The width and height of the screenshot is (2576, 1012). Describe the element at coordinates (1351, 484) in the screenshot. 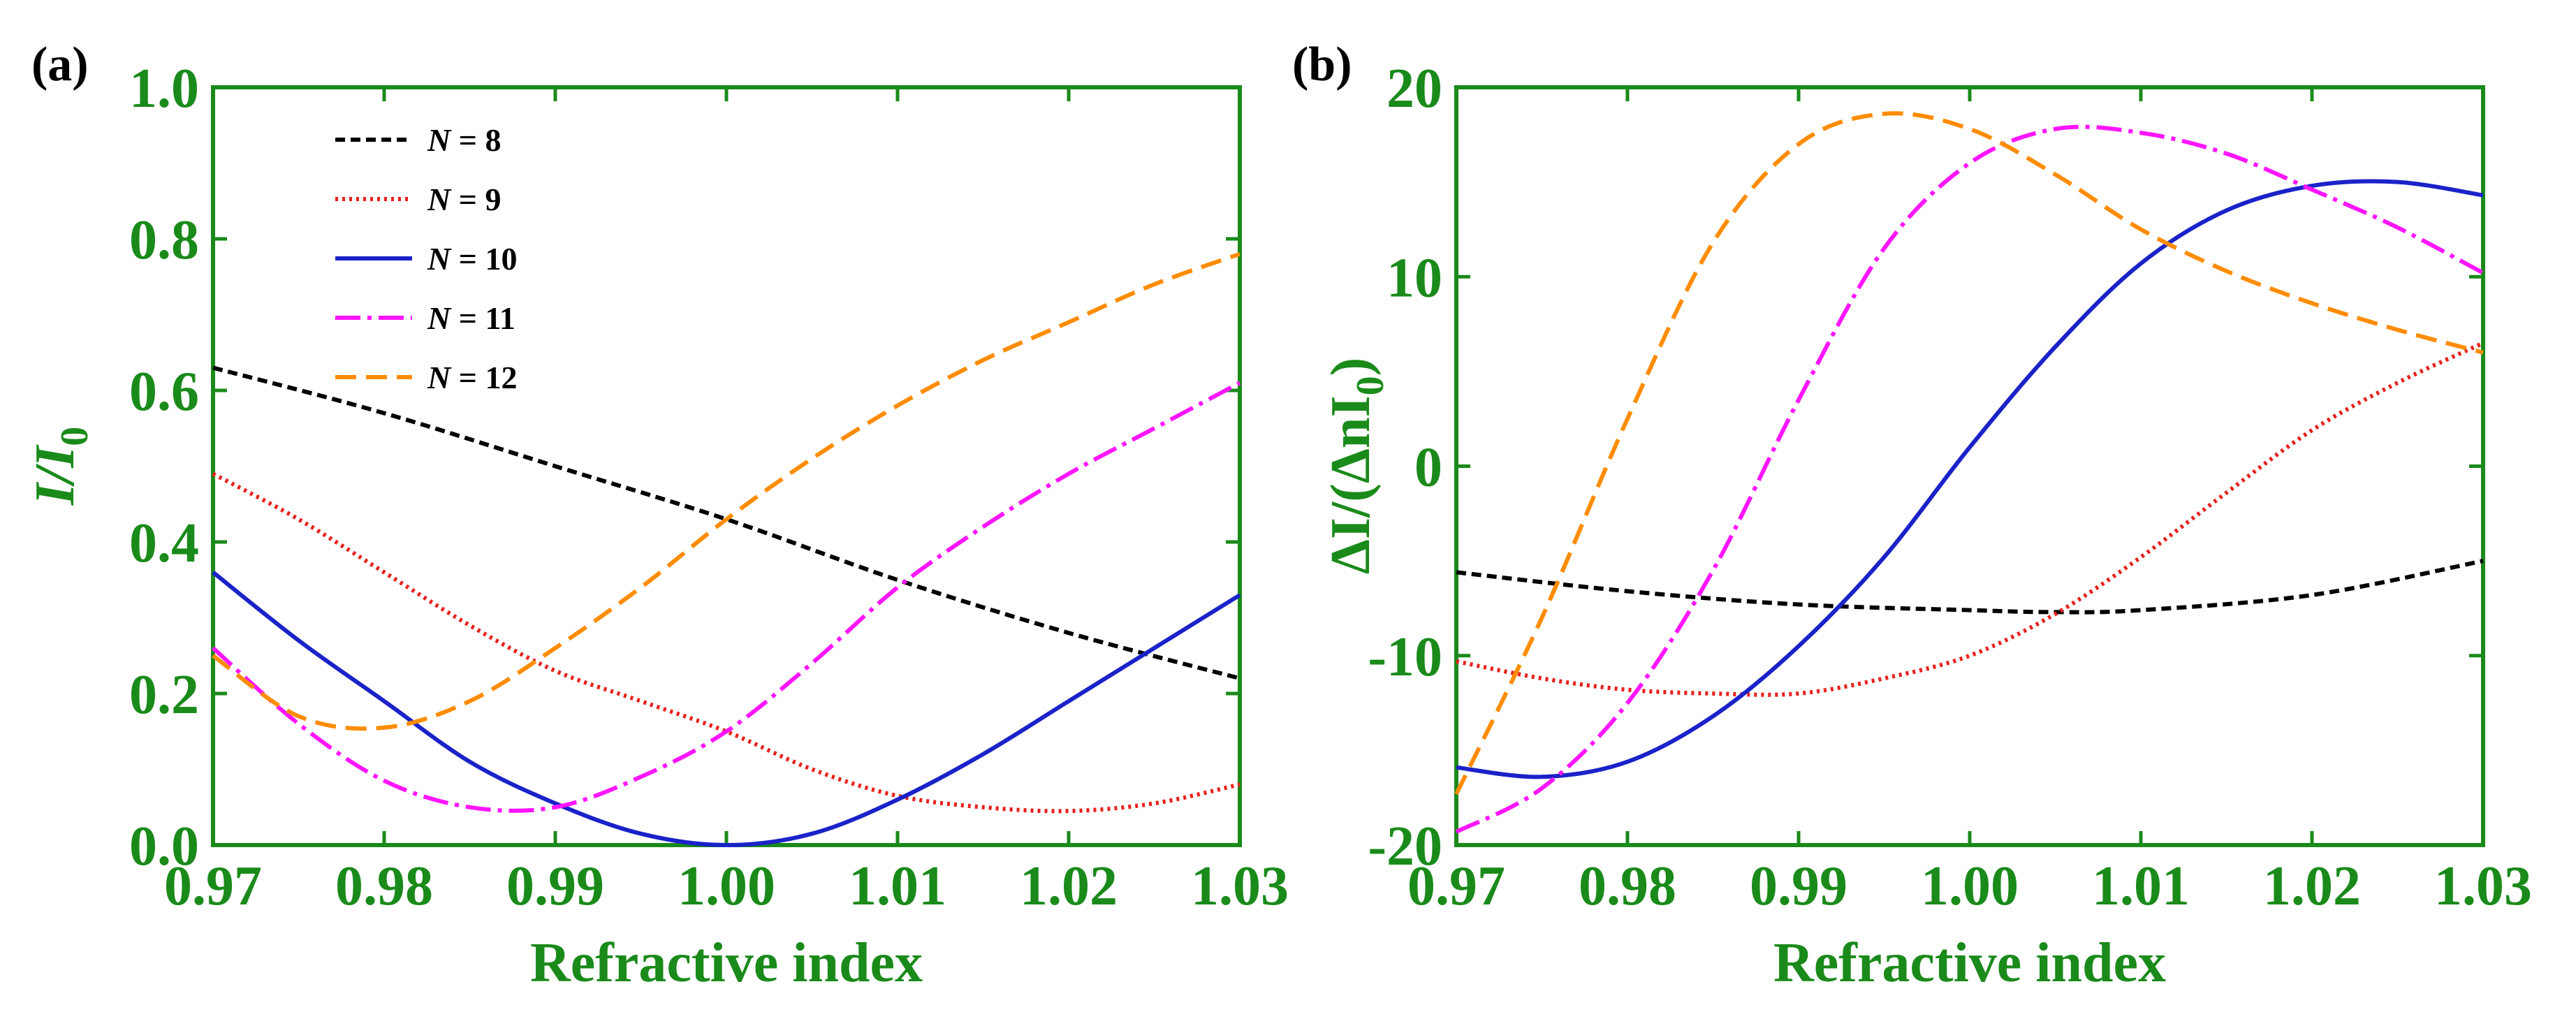

I see `y-axis-label-b-main: ΔI/(ΔnI` at that location.